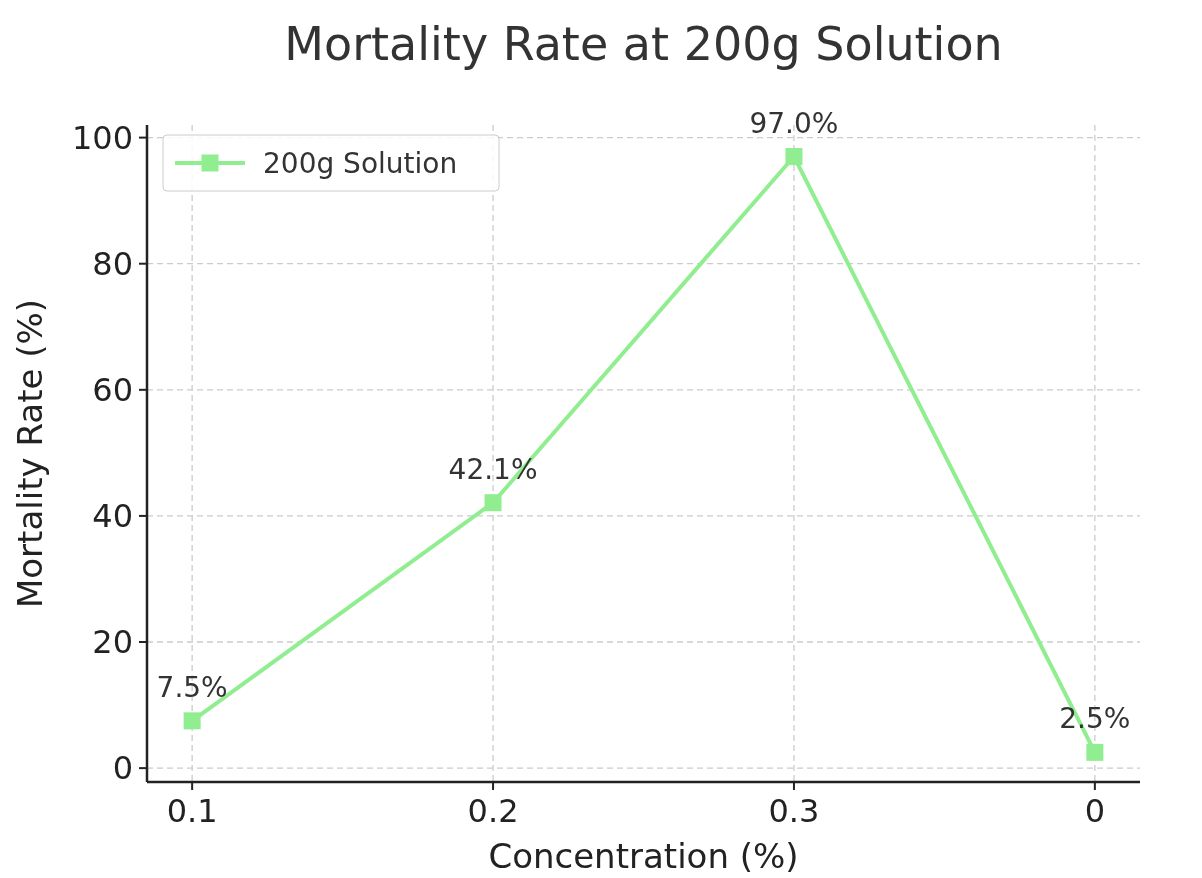 Image resolution: width=1202 pixels, height=878 pixels. Describe the element at coordinates (1095, 719) in the screenshot. I see `data-label: 2.5%` at that location.